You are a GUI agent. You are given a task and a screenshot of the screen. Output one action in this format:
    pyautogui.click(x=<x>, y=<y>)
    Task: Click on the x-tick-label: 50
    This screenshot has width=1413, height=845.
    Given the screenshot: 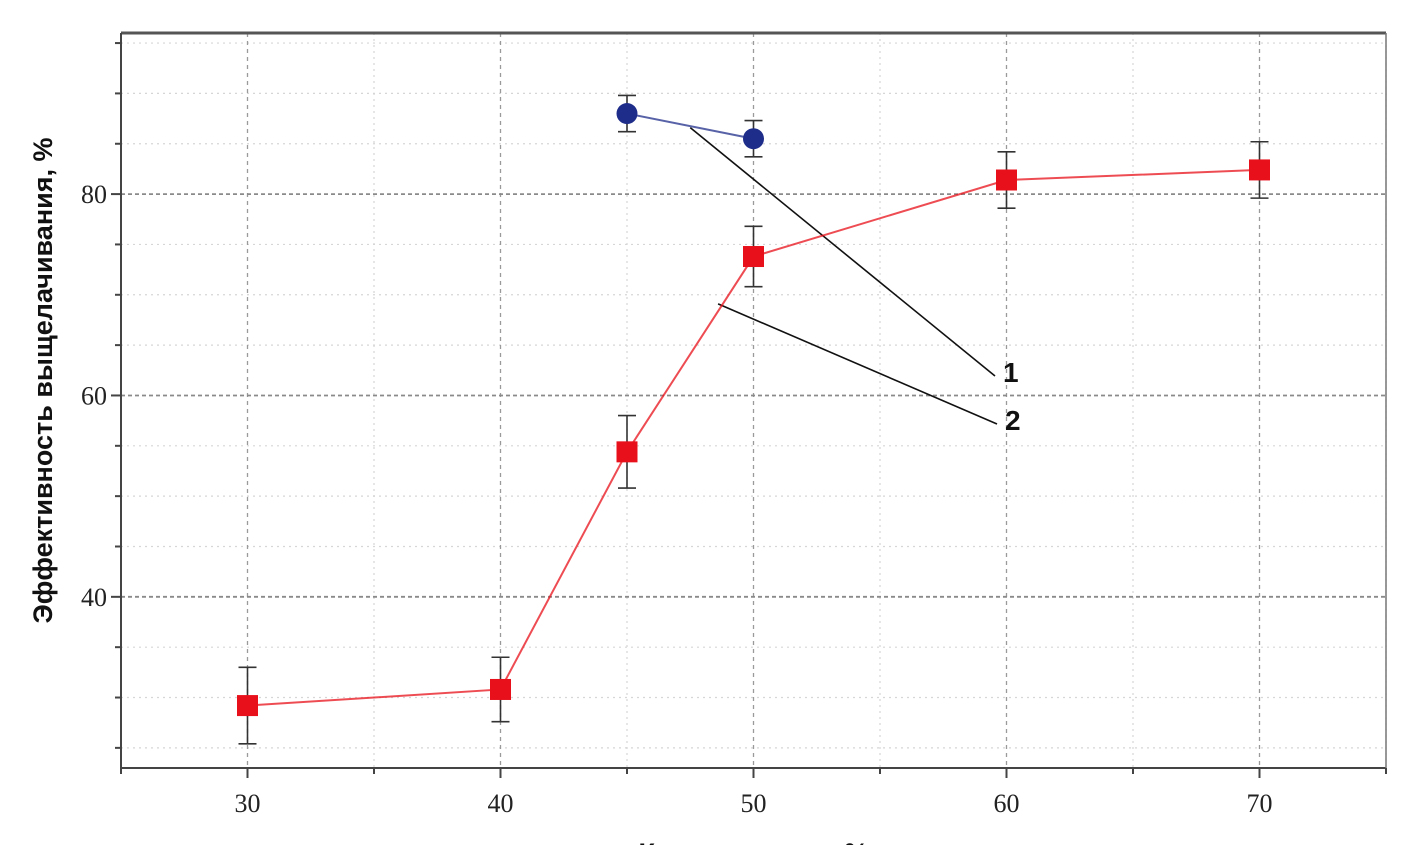 What is the action you would take?
    pyautogui.click(x=754, y=803)
    